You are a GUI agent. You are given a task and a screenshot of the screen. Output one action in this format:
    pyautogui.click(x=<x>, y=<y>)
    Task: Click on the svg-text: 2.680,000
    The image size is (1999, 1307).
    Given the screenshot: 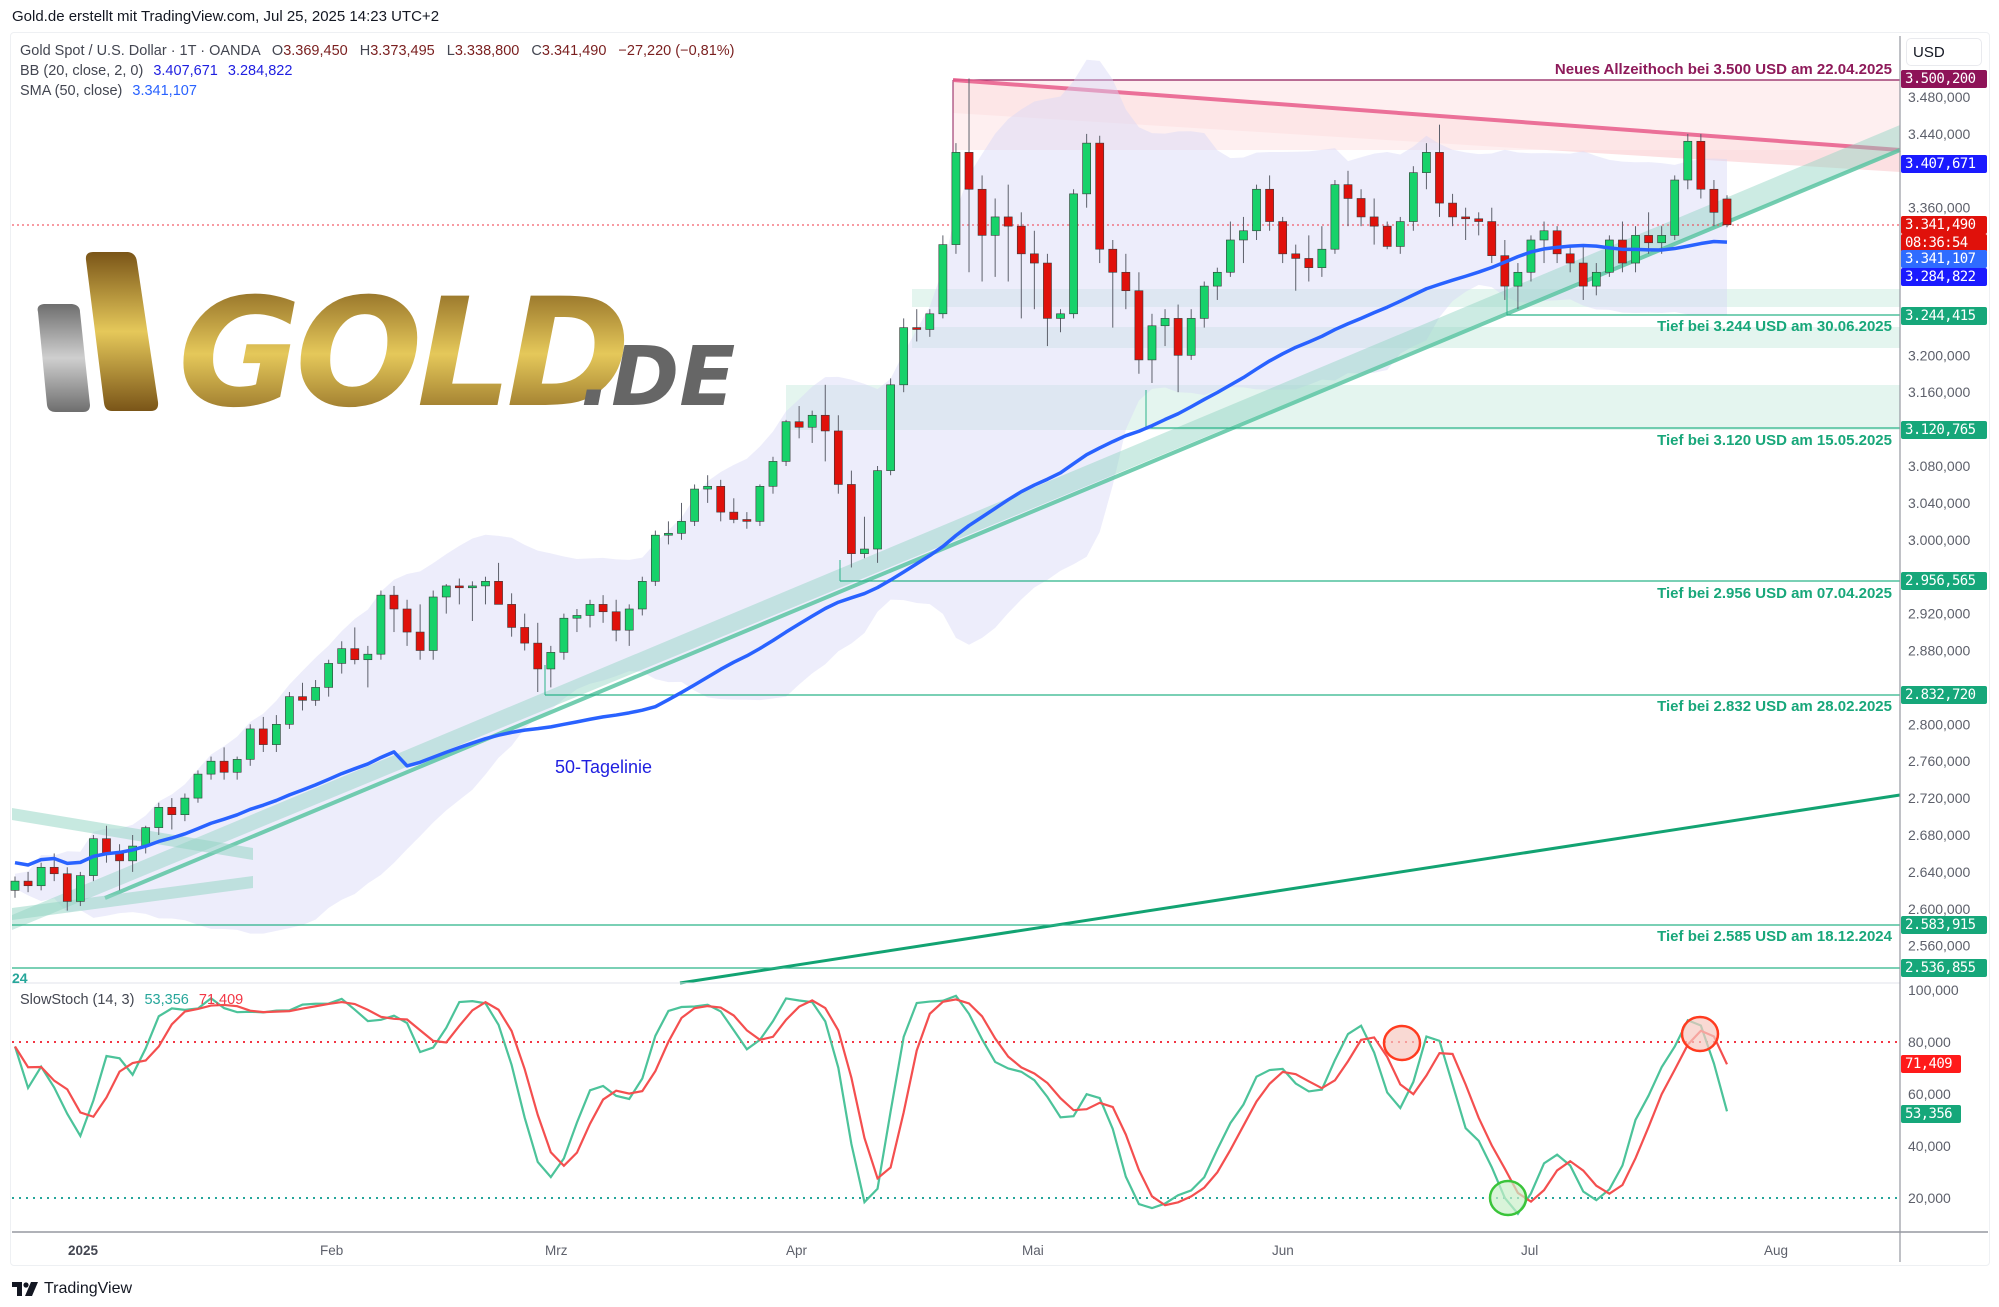 What is the action you would take?
    pyautogui.click(x=1939, y=835)
    